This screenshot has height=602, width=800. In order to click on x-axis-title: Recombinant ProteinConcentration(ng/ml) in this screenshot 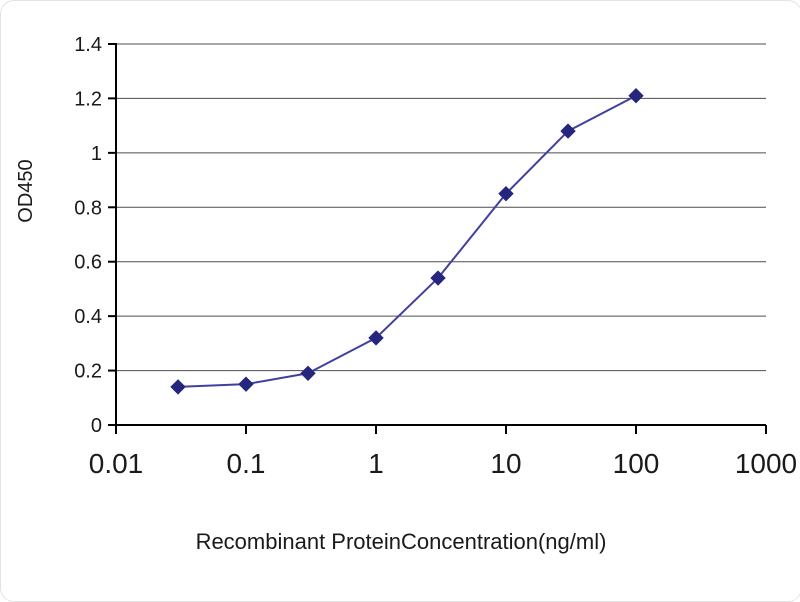, I will do `click(401, 541)`.